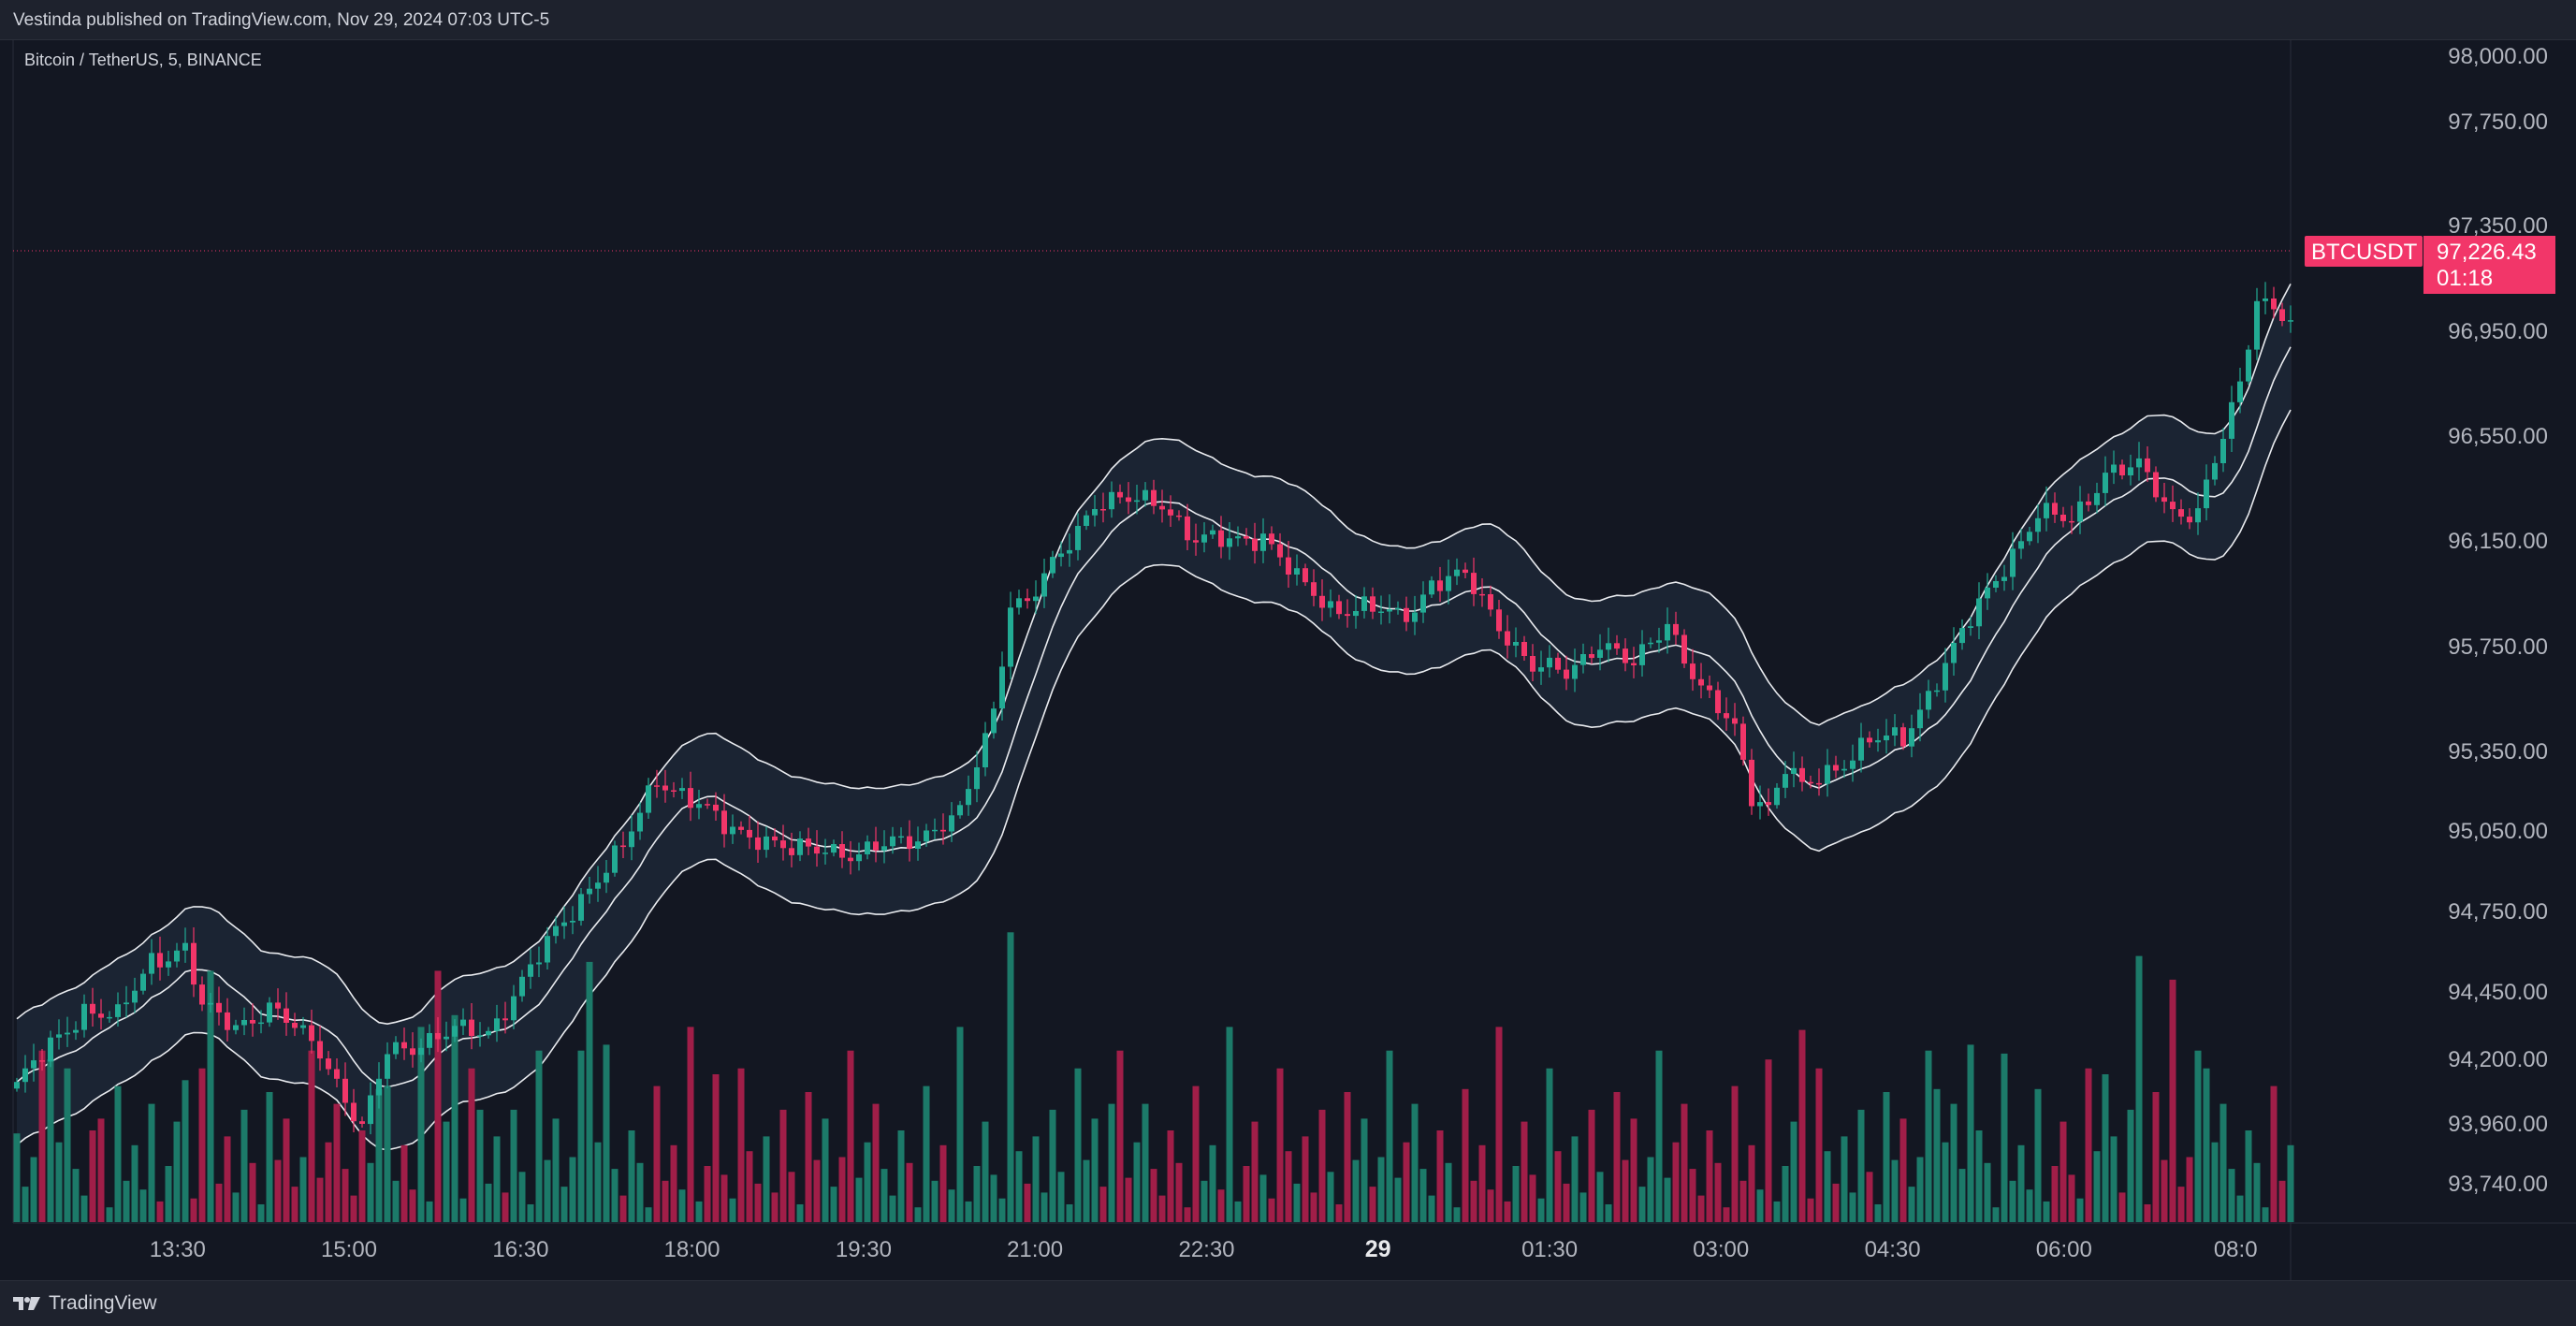  Describe the element at coordinates (1288, 1303) in the screenshot. I see `footer-bar: TradingView` at that location.